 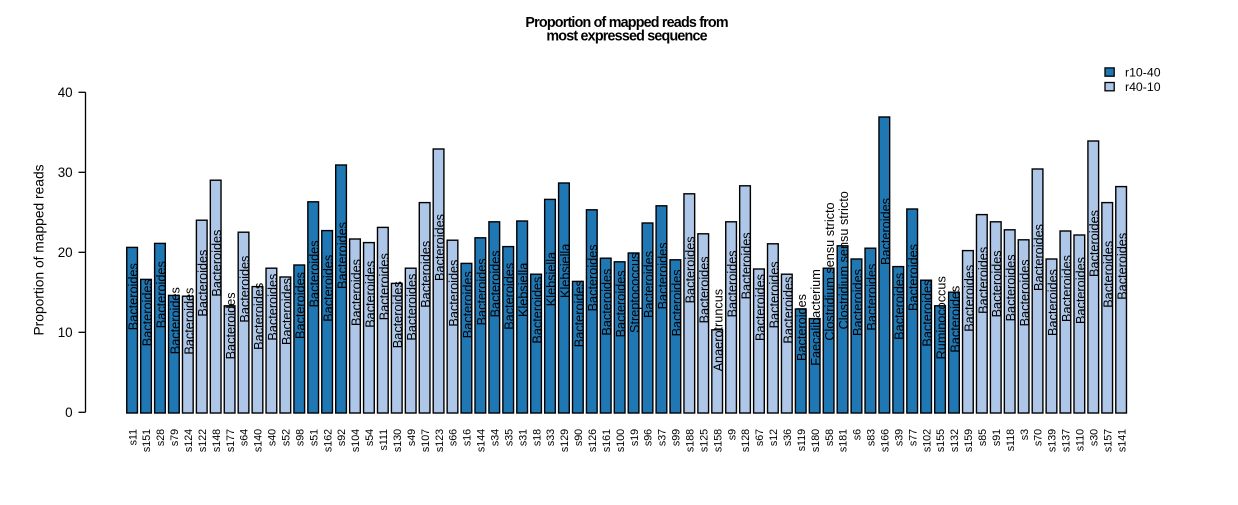 I want to click on svg-text: s79, so click(x=175, y=437).